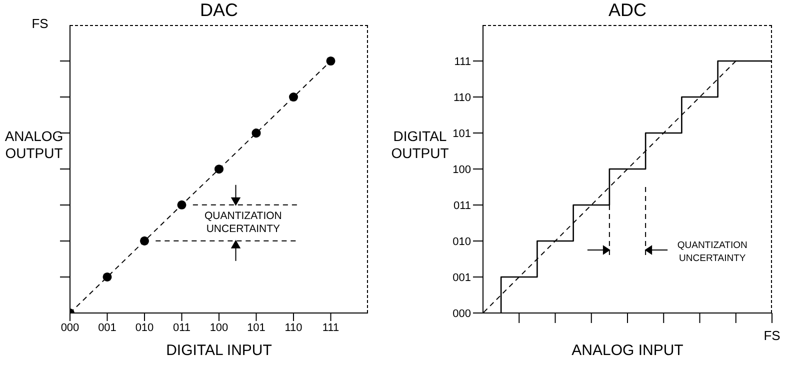 This screenshot has height=365, width=800. I want to click on y-tick-label: 001, so click(461, 278).